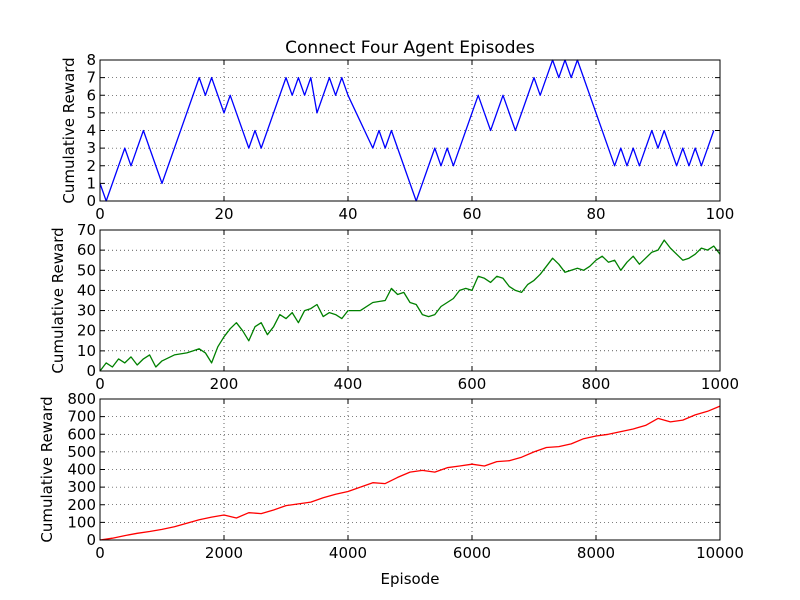 The height and width of the screenshot is (600, 800). What do you see at coordinates (81, 452) in the screenshot?
I see `y-tick-label: 500` at bounding box center [81, 452].